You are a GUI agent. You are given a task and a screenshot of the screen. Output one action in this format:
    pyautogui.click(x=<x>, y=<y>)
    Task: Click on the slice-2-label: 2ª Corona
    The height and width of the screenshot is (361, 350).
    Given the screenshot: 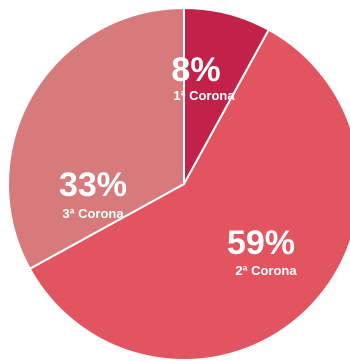 What is the action you would take?
    pyautogui.click(x=266, y=270)
    